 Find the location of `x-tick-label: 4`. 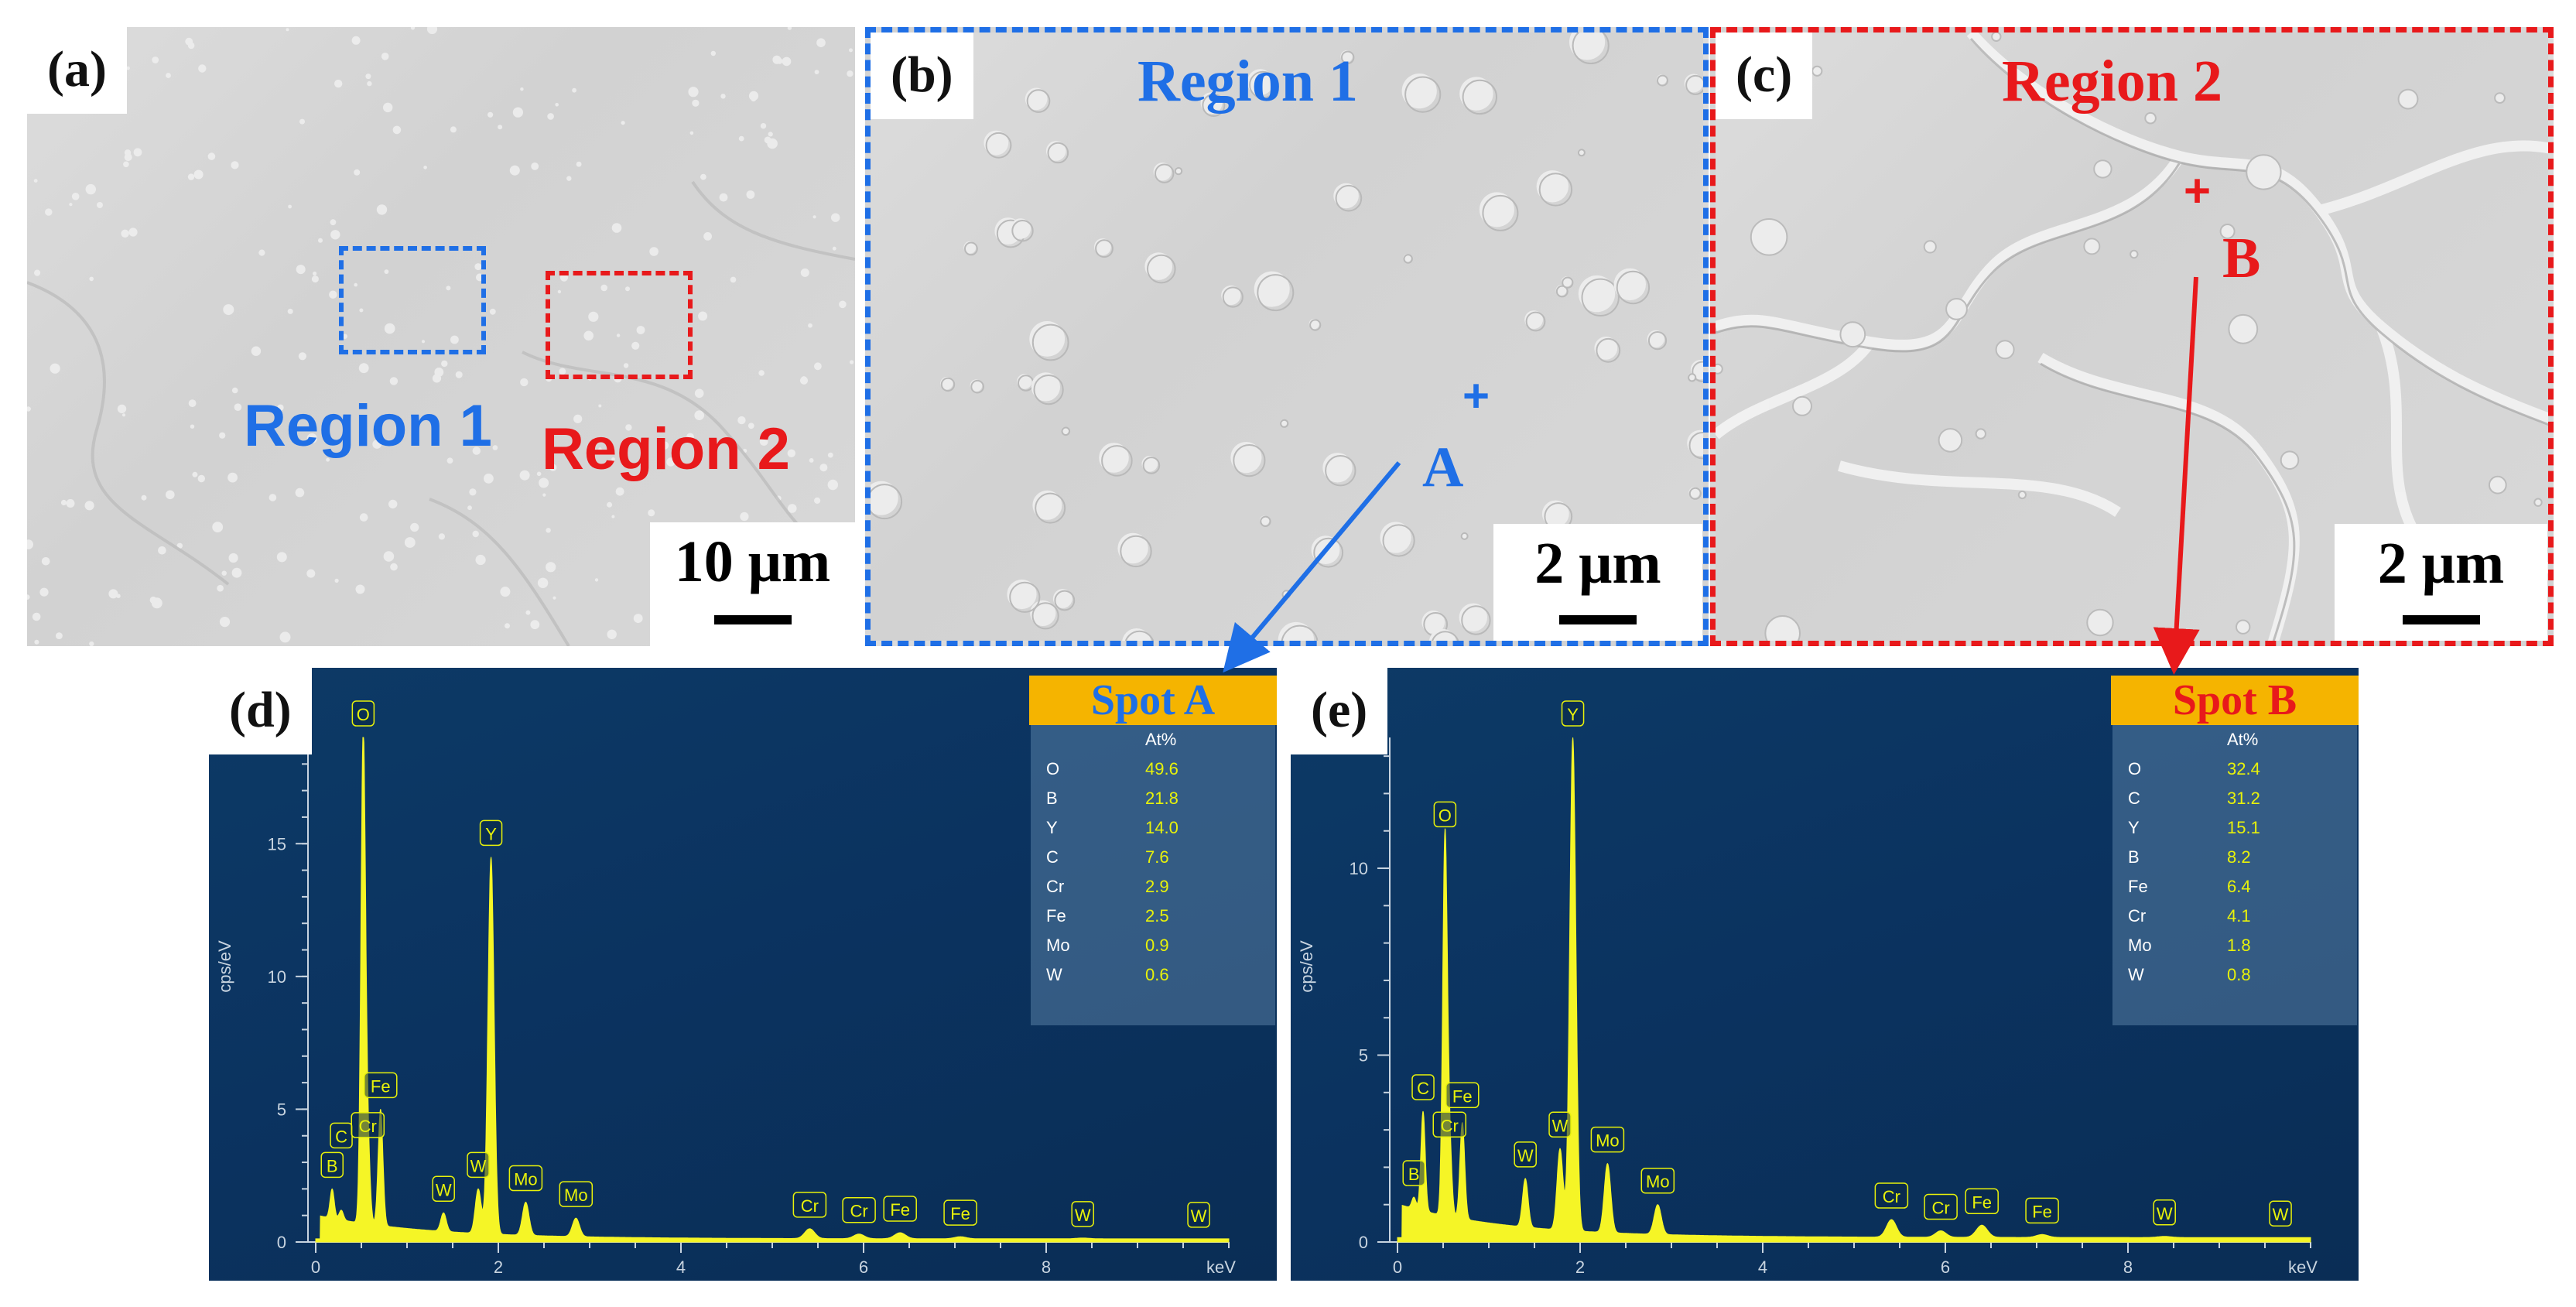

x-tick-label: 4 is located at coordinates (1762, 1267).